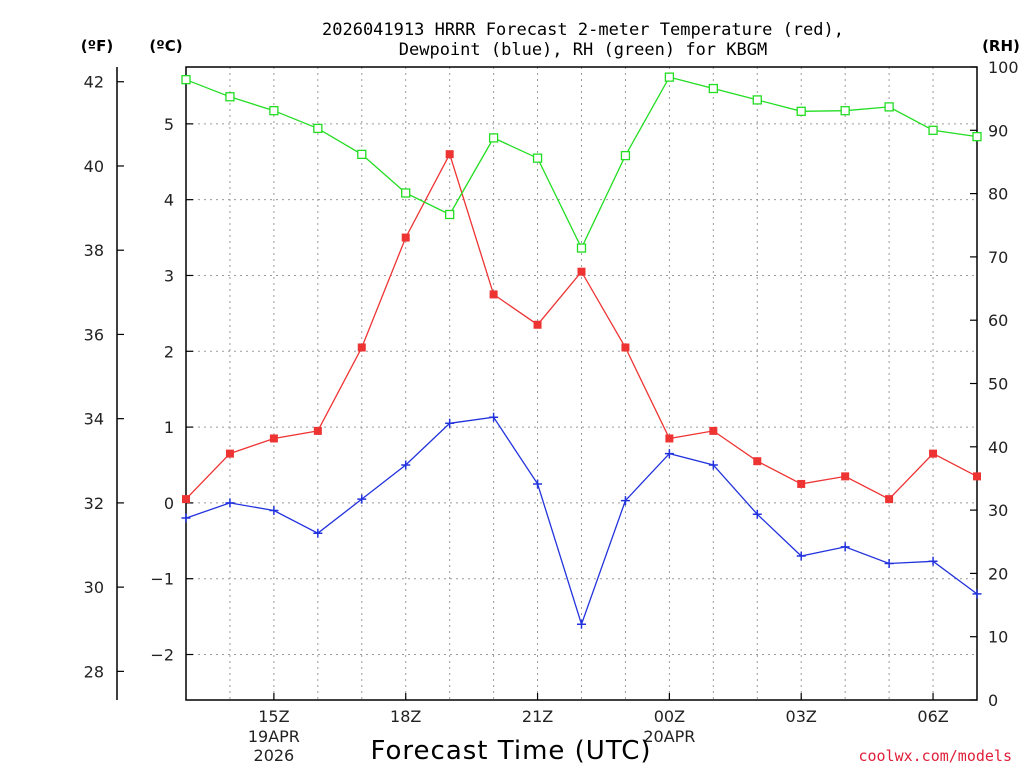 The image size is (1024, 768). Describe the element at coordinates (169, 275) in the screenshot. I see `celsius-tick-label: 3` at that location.